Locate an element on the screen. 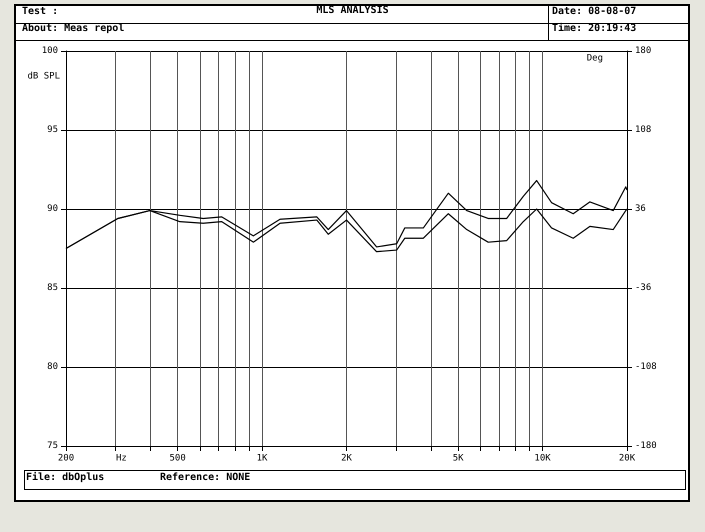  x-axis-title: Hz is located at coordinates (121, 459).